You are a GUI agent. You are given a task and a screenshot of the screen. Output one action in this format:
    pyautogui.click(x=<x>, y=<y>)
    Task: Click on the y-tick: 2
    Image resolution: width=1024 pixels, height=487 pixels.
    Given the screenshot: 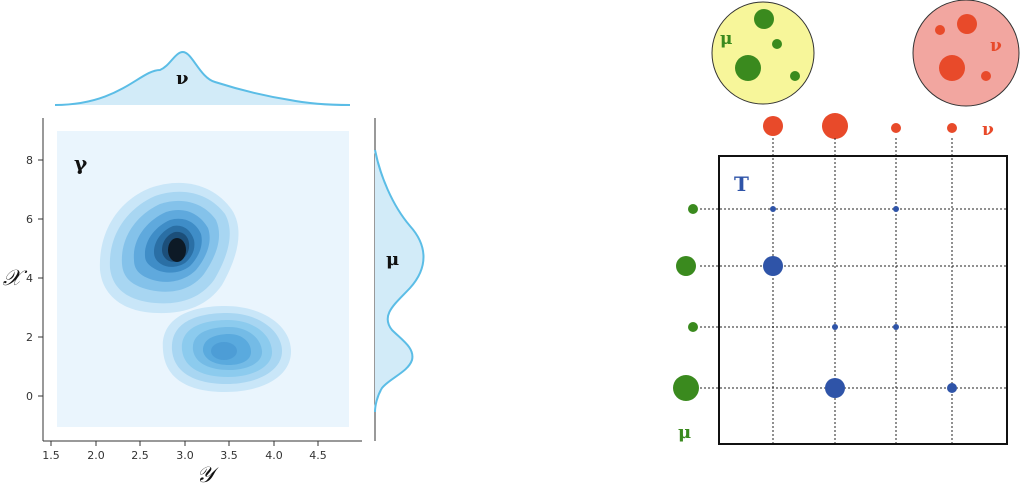 What is the action you would take?
    pyautogui.click(x=34, y=337)
    